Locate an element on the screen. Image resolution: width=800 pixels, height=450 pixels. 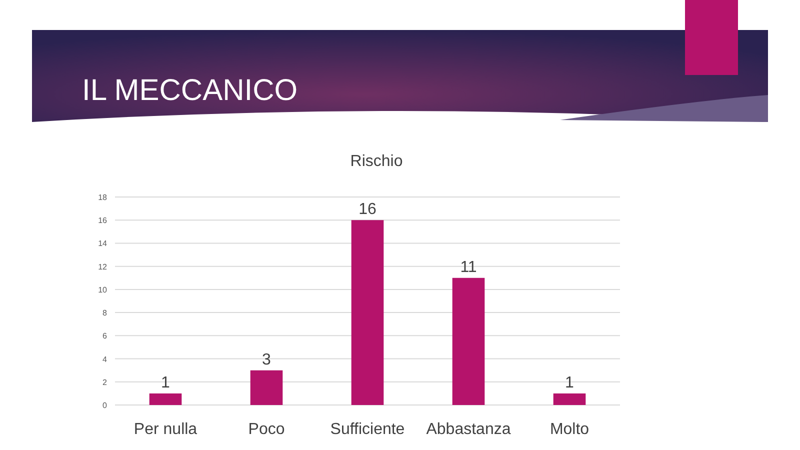
x-tick-label: Molto is located at coordinates (570, 429).